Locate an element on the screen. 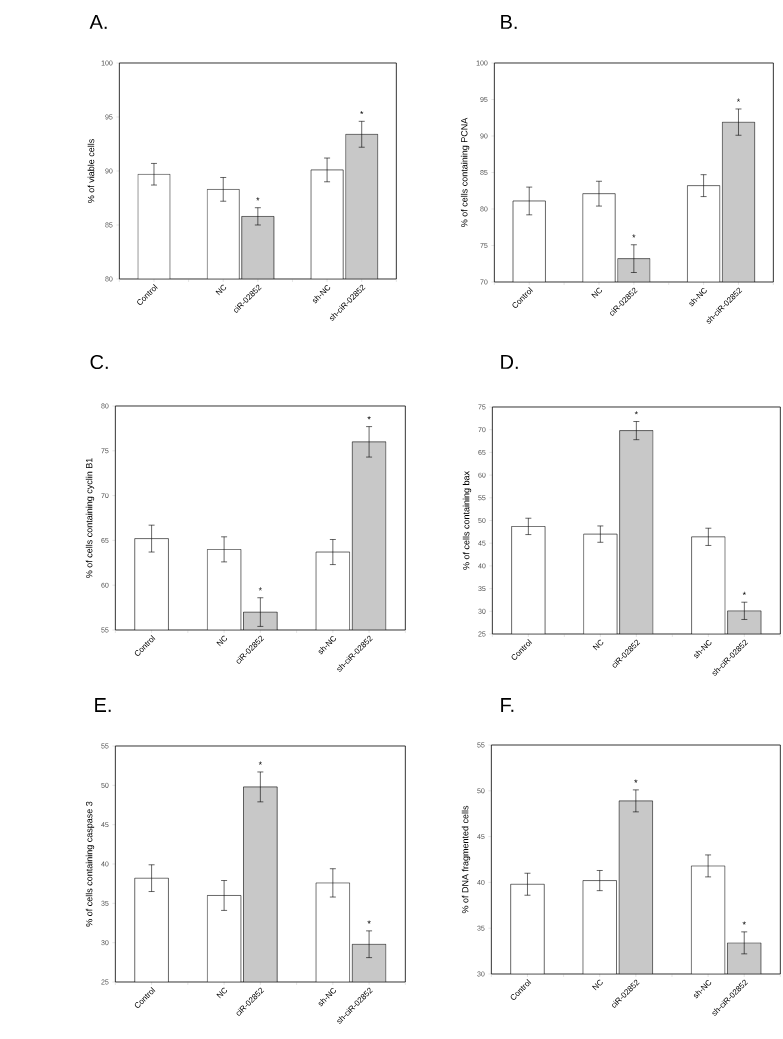  chart-title: E. is located at coordinates (103, 705).